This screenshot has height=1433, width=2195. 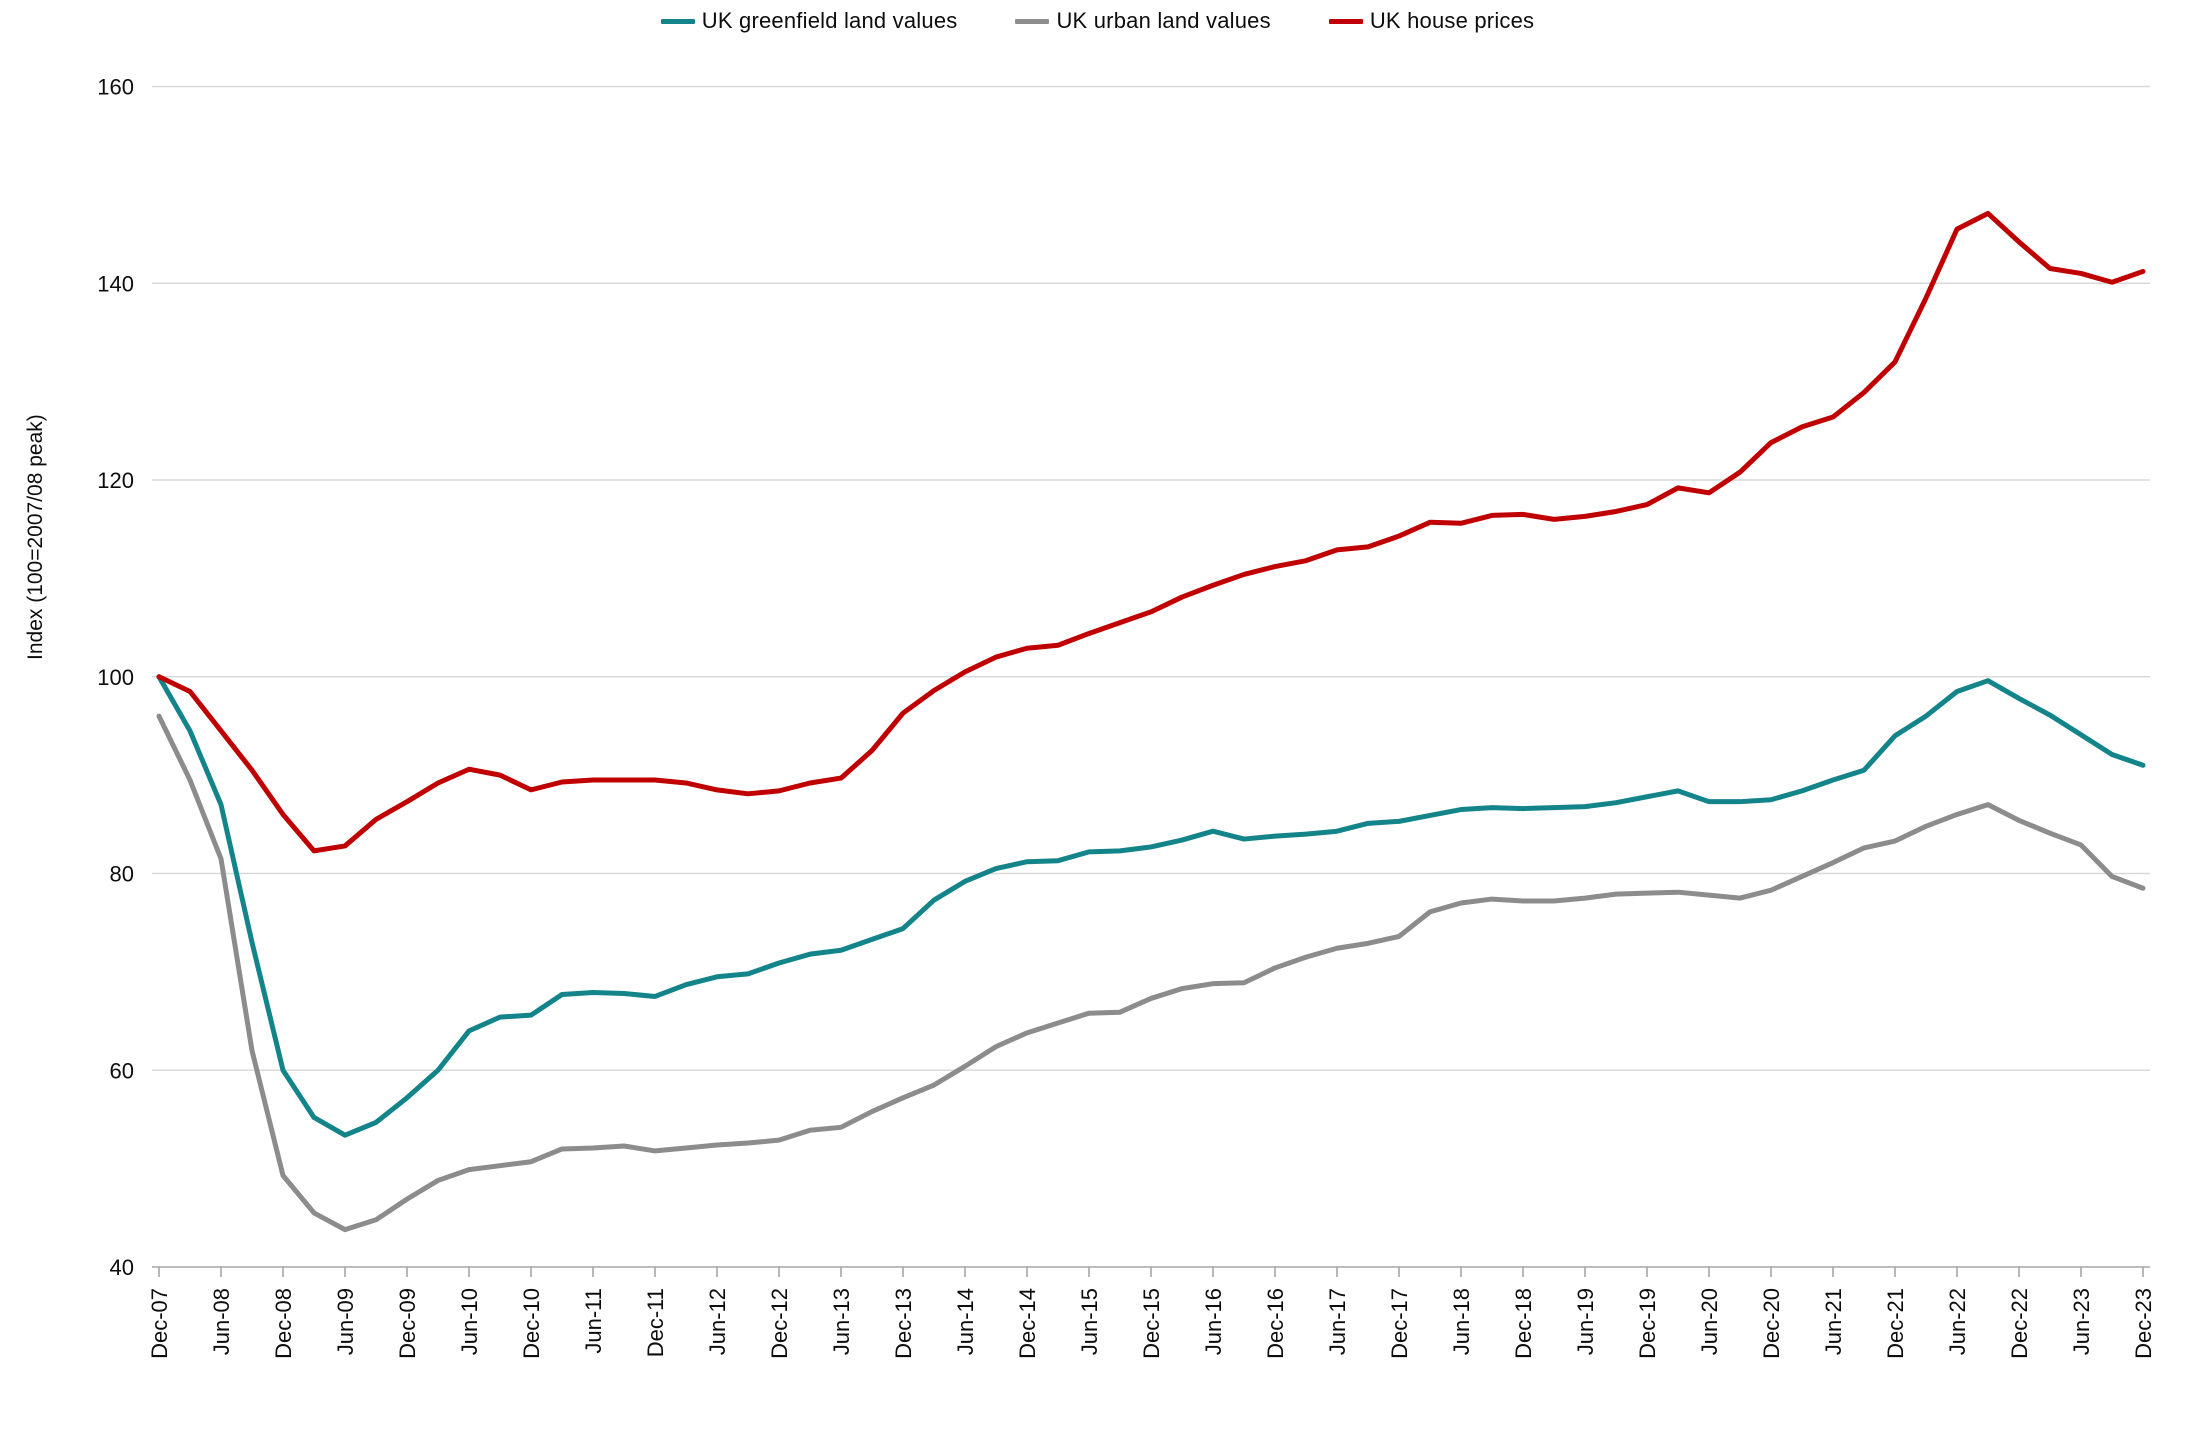 I want to click on x-tick-label-Dec-13: Dec-13, so click(x=903, y=1323).